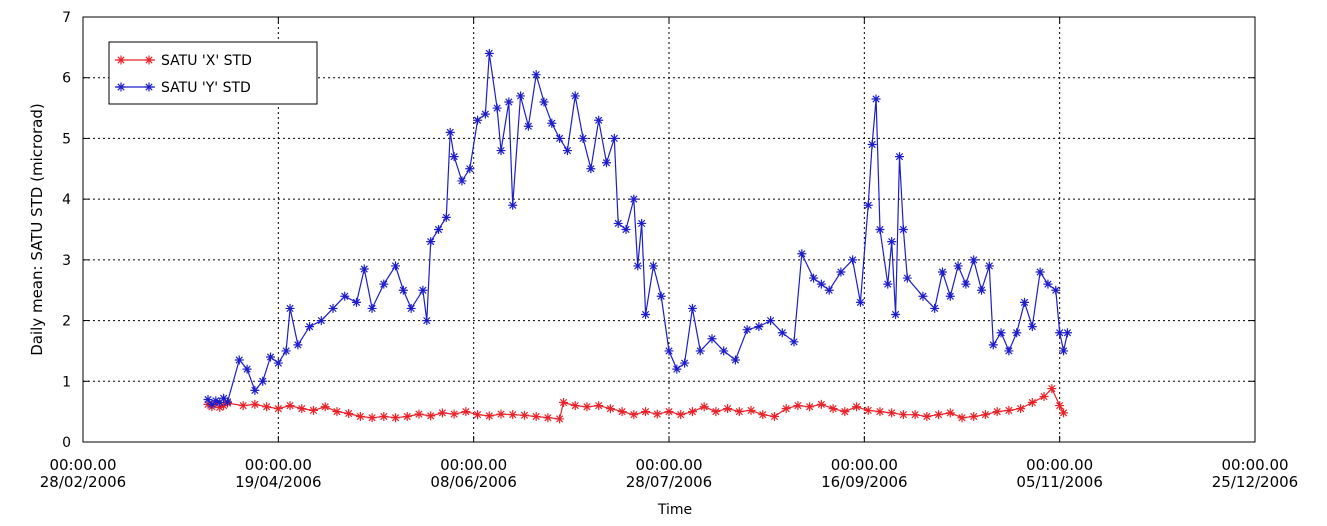 The width and height of the screenshot is (1327, 526). Describe the element at coordinates (1255, 482) in the screenshot. I see `x-tick-date-label: 25/12/2006` at that location.